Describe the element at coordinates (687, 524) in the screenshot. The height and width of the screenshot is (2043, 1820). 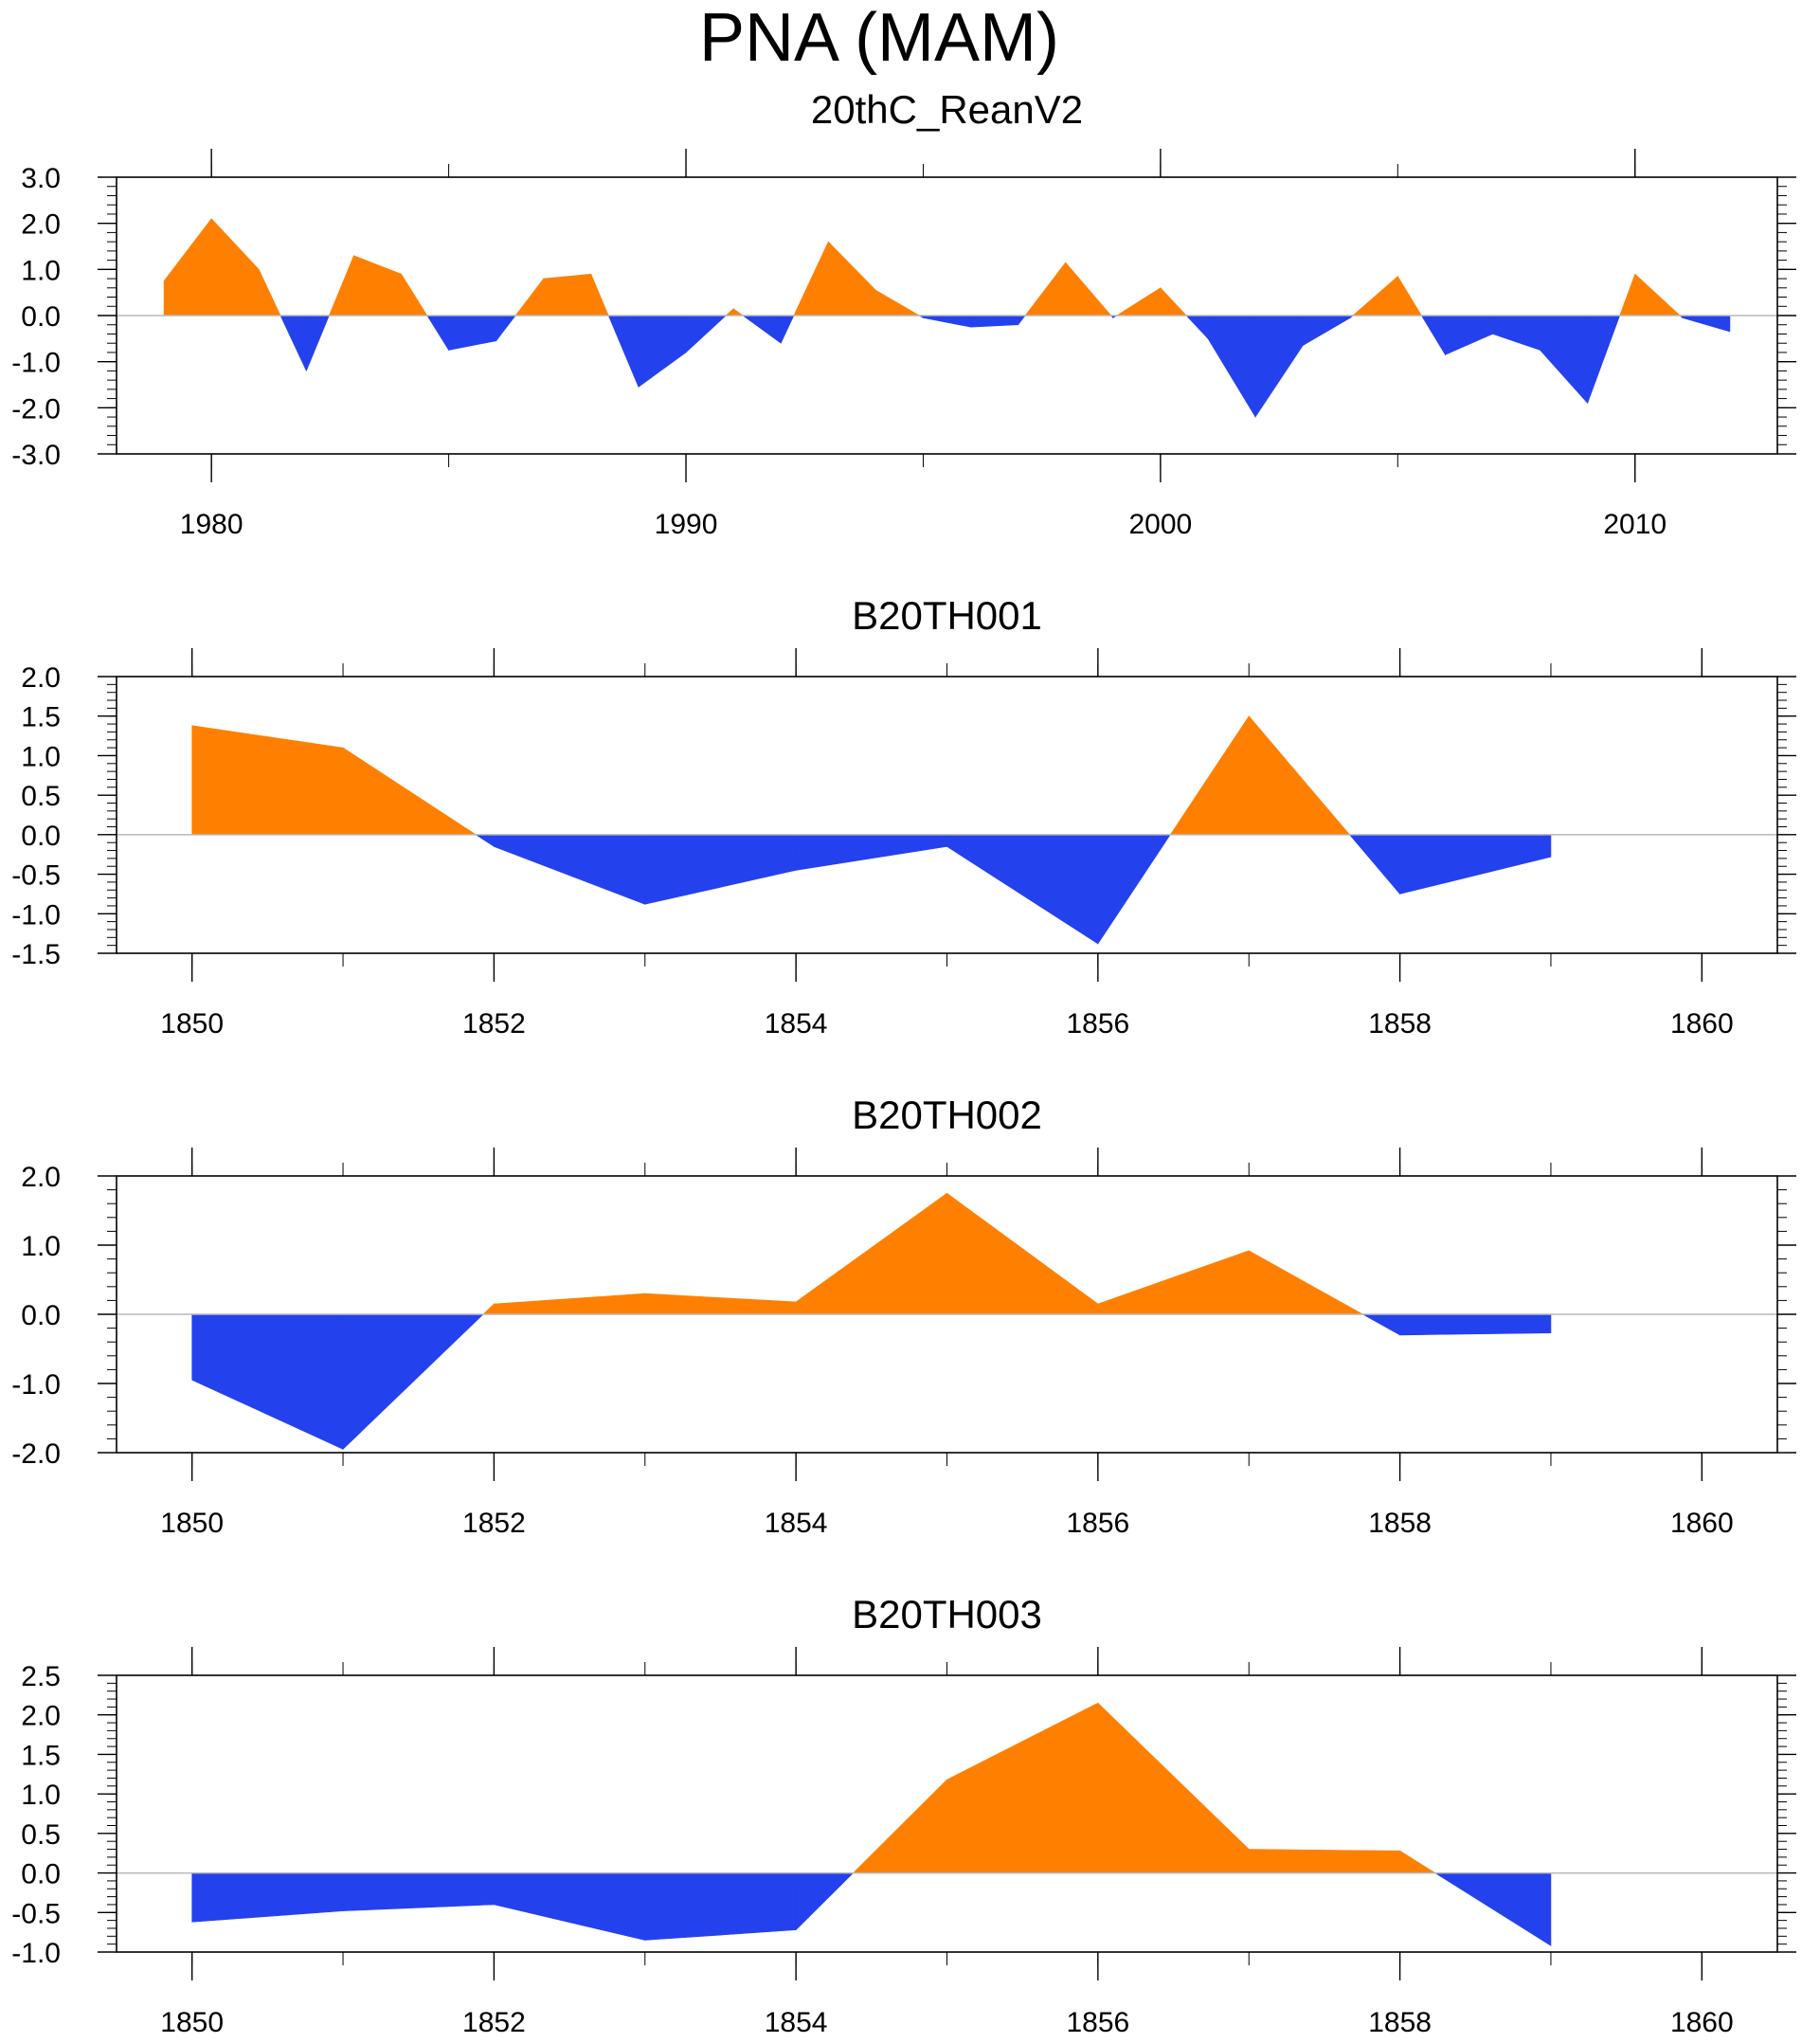
I see `x-tick-label: 1990` at that location.